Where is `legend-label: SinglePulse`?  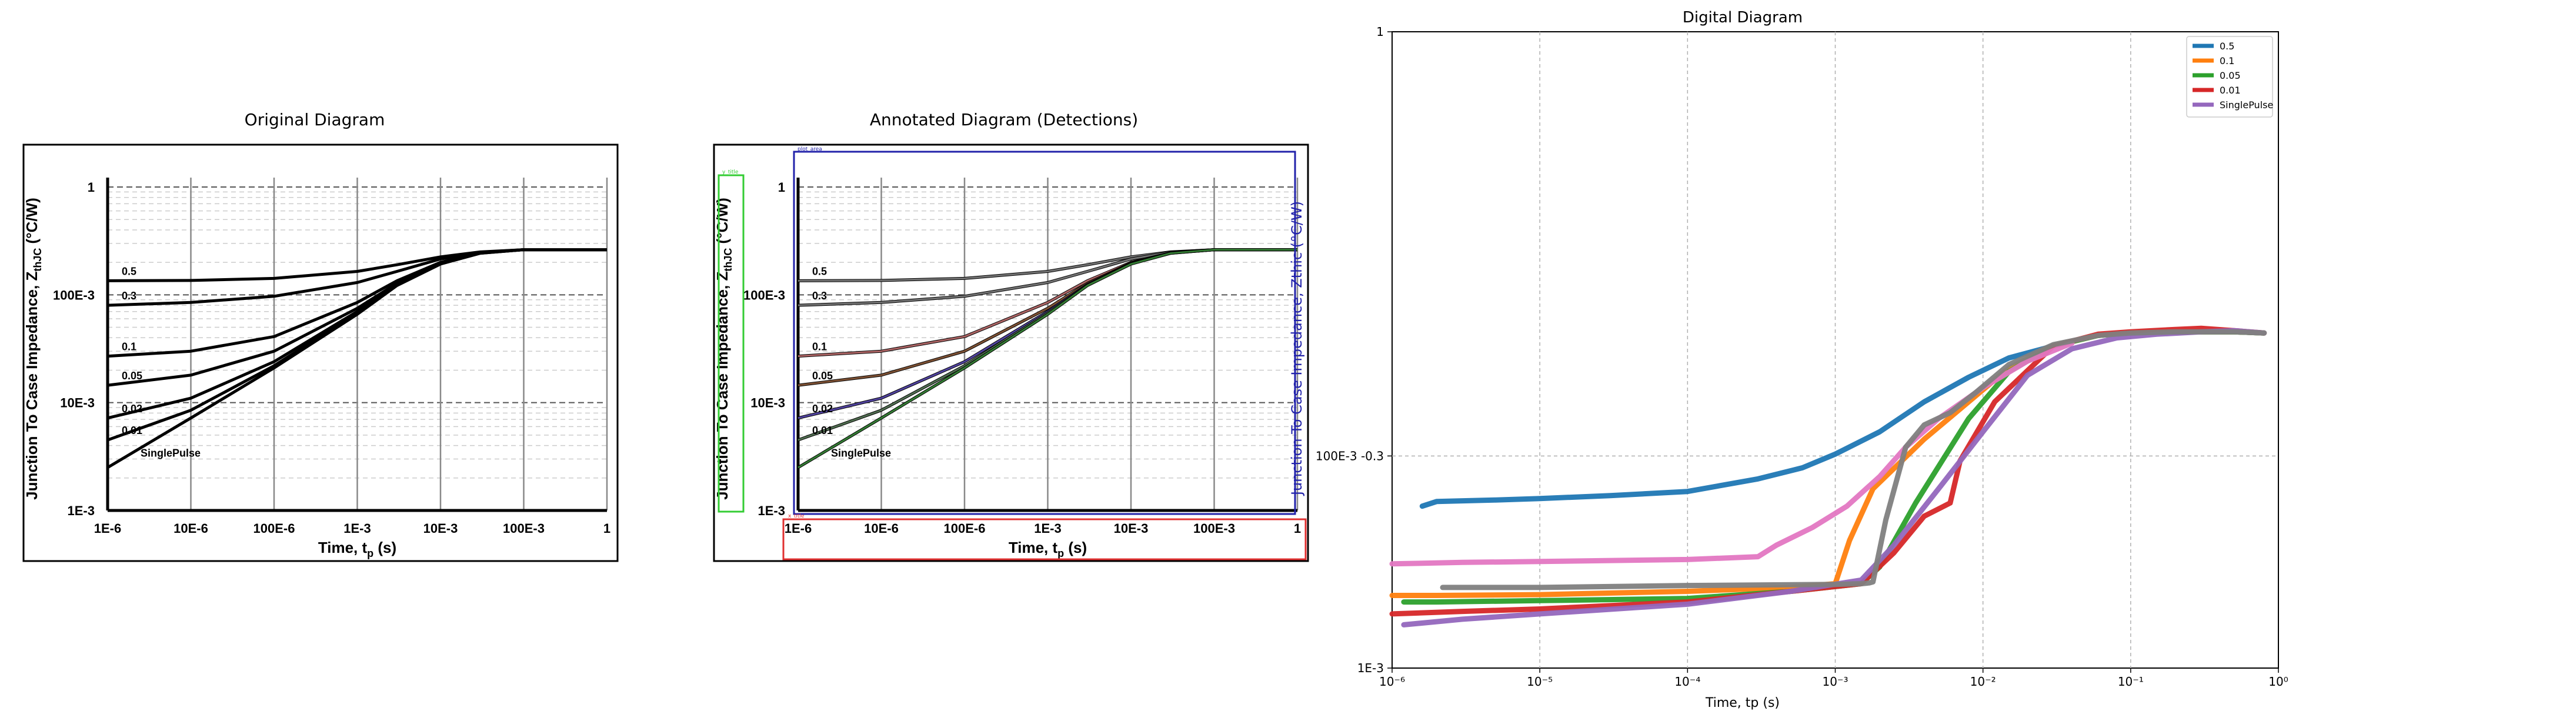 legend-label: SinglePulse is located at coordinates (2246, 105).